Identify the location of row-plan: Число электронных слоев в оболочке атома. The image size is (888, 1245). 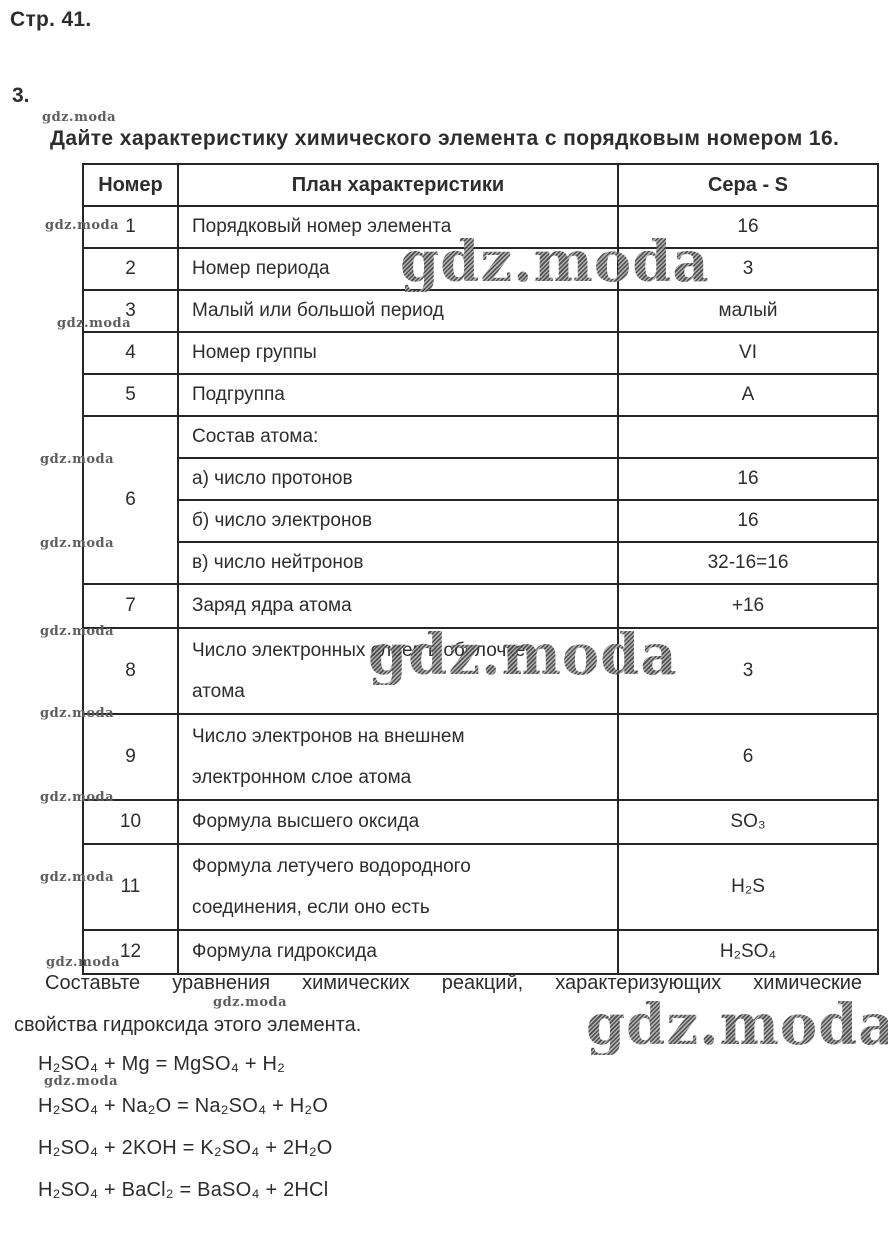
(398, 671).